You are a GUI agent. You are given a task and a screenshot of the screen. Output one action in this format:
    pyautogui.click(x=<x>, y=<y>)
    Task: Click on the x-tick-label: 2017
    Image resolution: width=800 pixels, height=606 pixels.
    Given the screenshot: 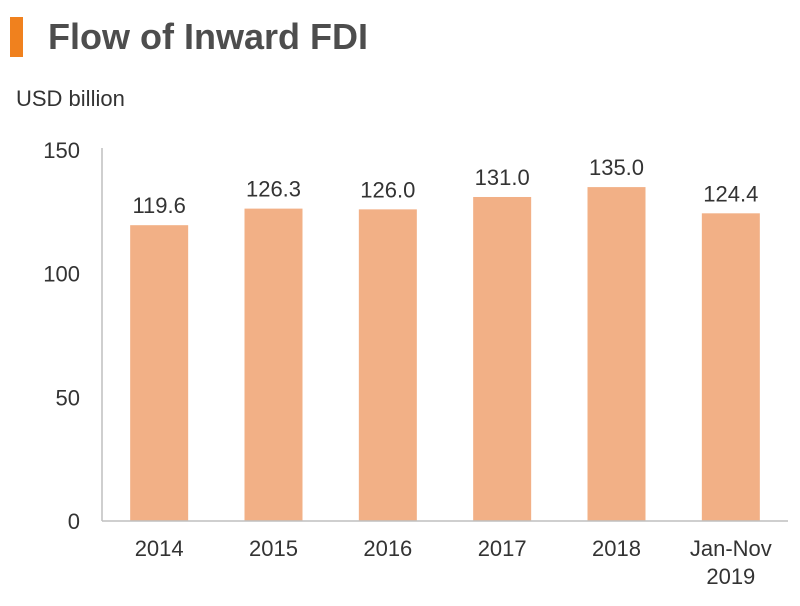 What is the action you would take?
    pyautogui.click(x=502, y=548)
    